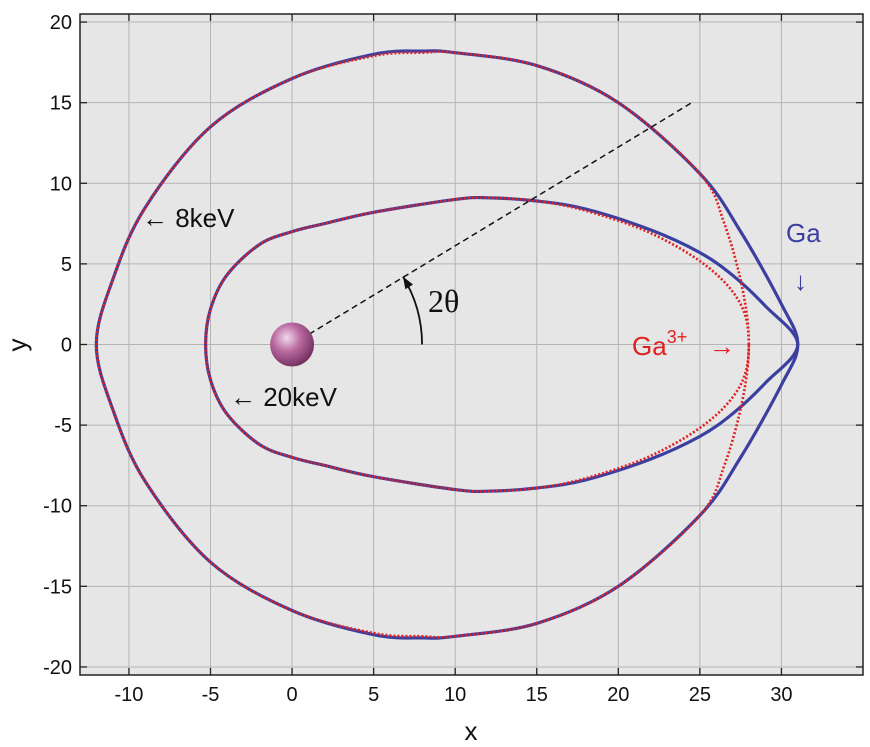 The image size is (870, 747). I want to click on y-tick-label: 0, so click(66, 346).